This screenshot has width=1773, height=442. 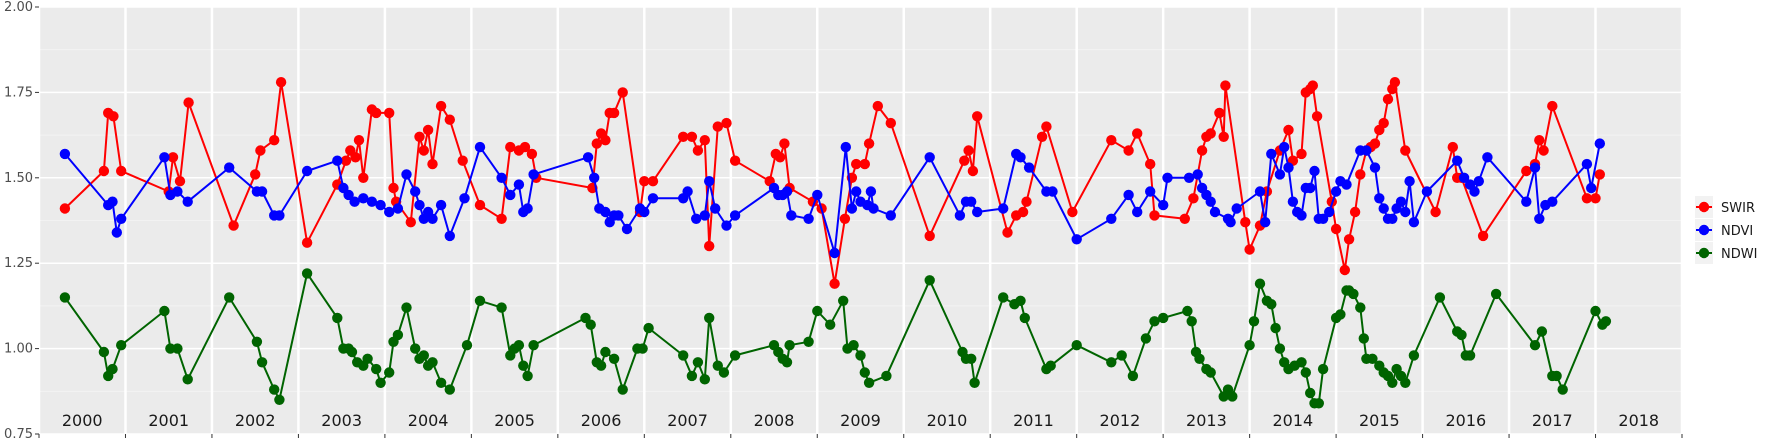 I want to click on year-label: 2003, so click(x=341, y=420).